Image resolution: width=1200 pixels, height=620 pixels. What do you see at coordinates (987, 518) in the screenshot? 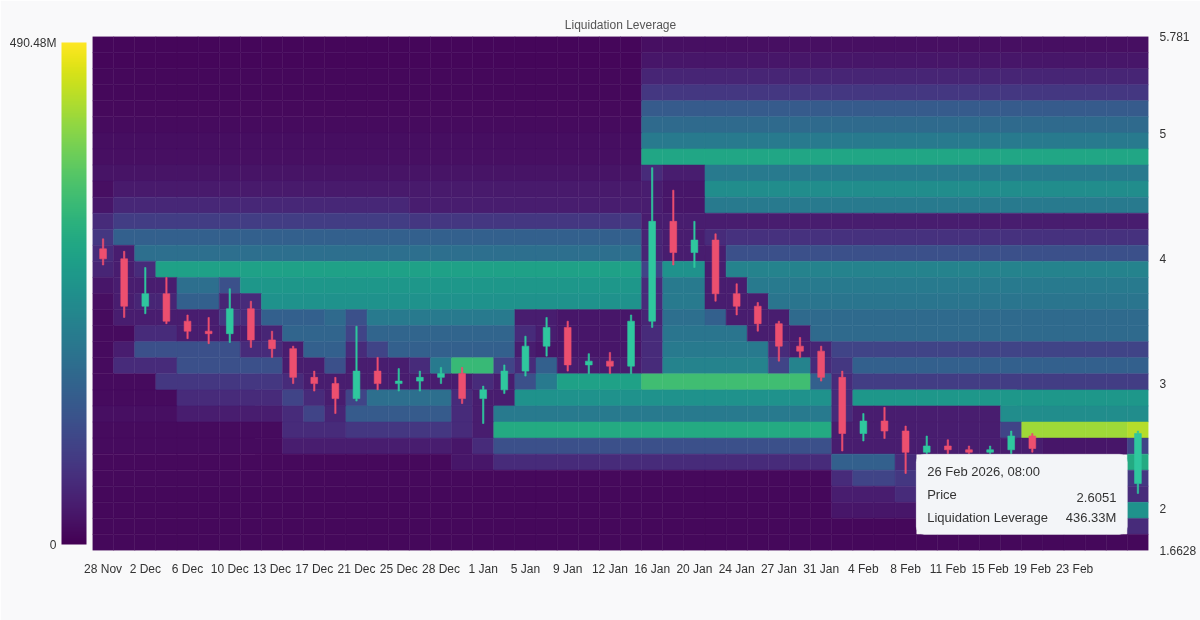
I see `annotation: Liquidation Leverage` at bounding box center [987, 518].